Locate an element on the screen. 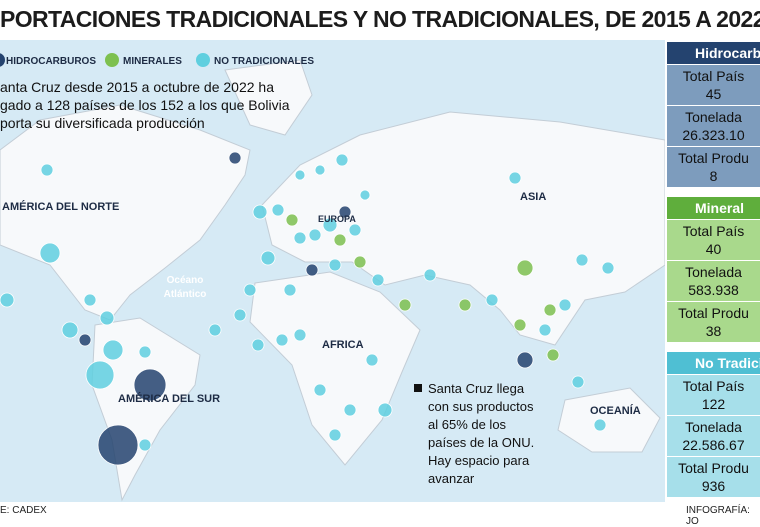  row-value: 936 is located at coordinates (713, 486).